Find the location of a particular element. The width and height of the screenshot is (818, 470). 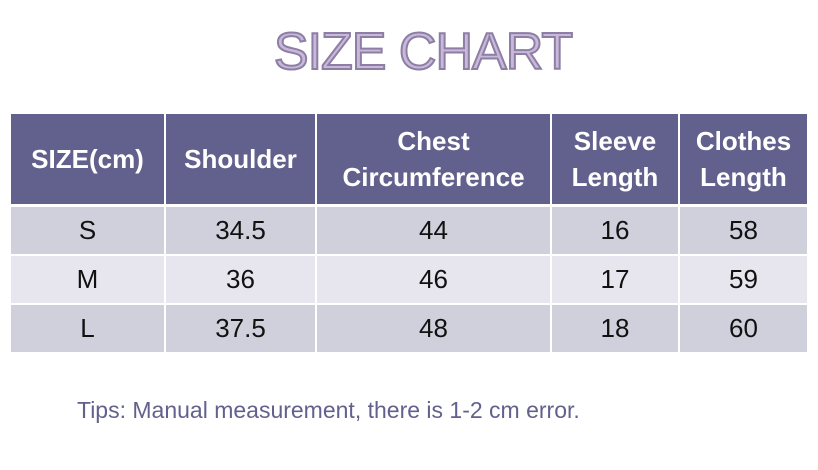

page-title: SIZE CHART is located at coordinates (423, 52).